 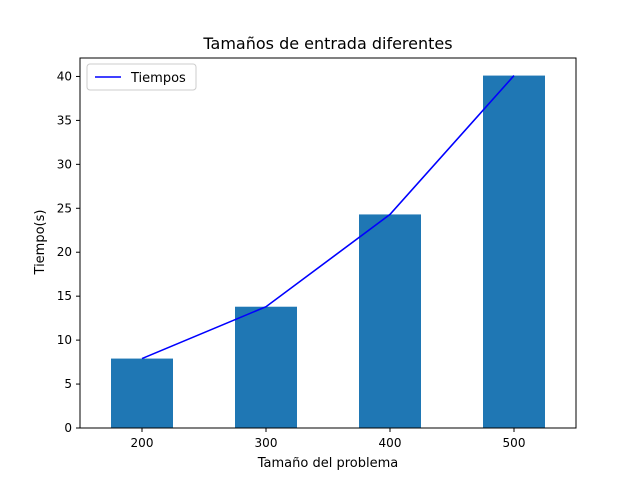 I want to click on y-tick-label: 5, so click(x=68, y=384).